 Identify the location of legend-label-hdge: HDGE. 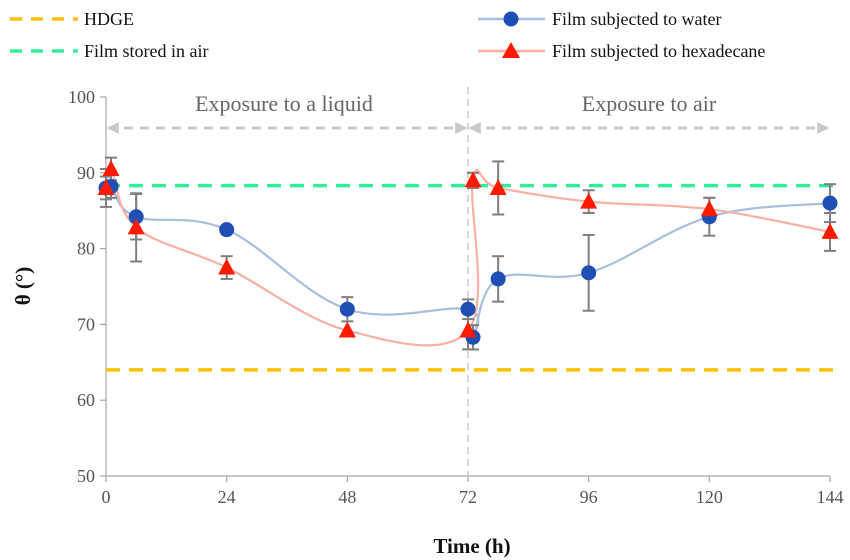
(109, 19).